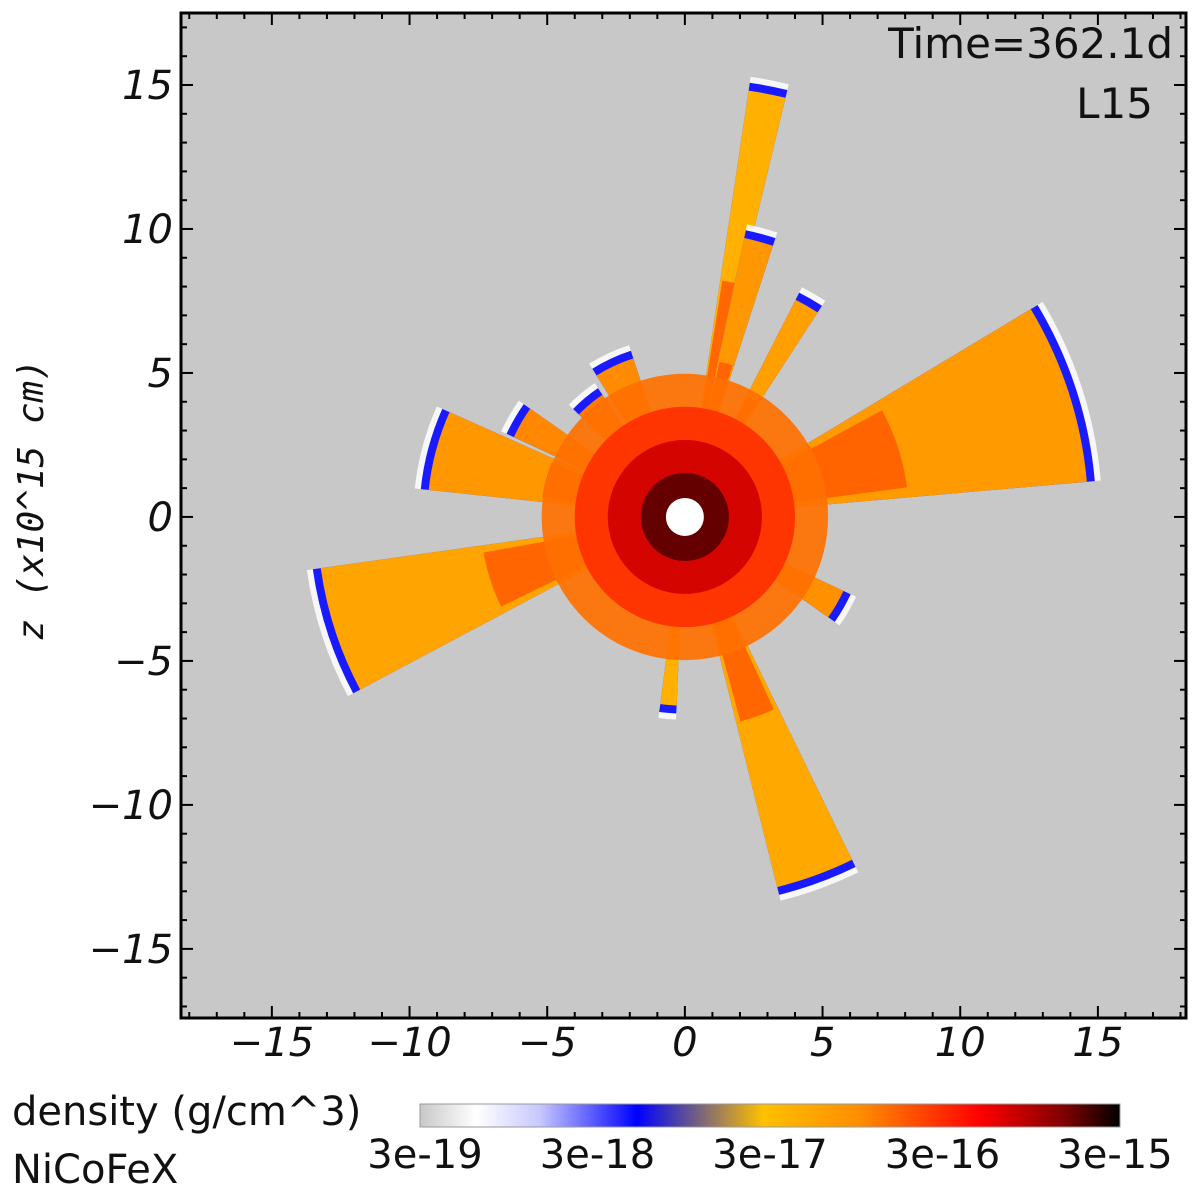 The width and height of the screenshot is (1200, 1200). I want to click on x-tick-label: 0, so click(684, 1043).